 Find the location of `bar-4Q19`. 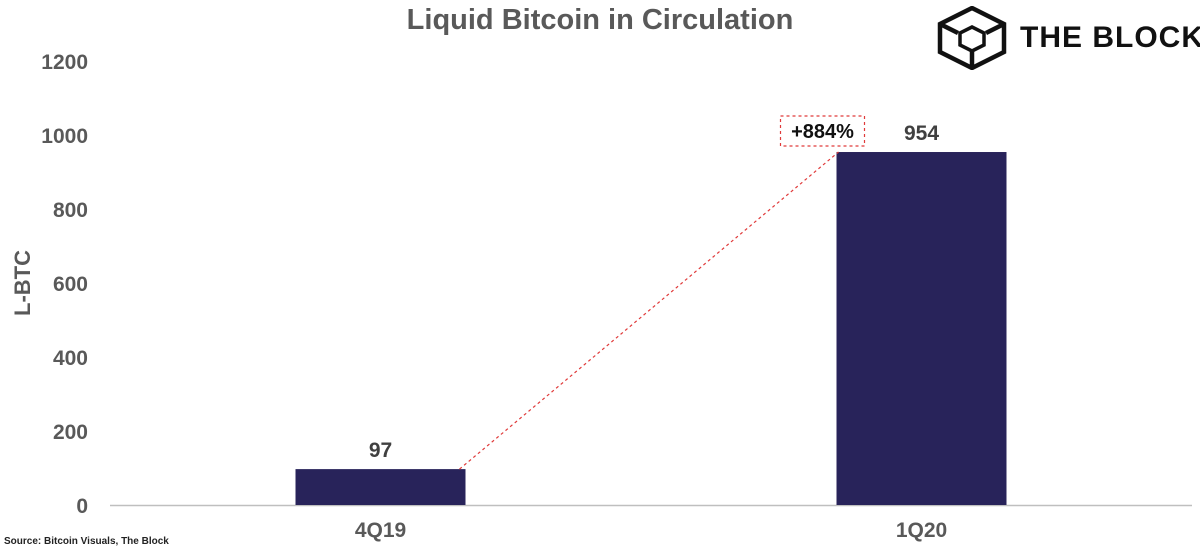

bar-4Q19 is located at coordinates (380, 487).